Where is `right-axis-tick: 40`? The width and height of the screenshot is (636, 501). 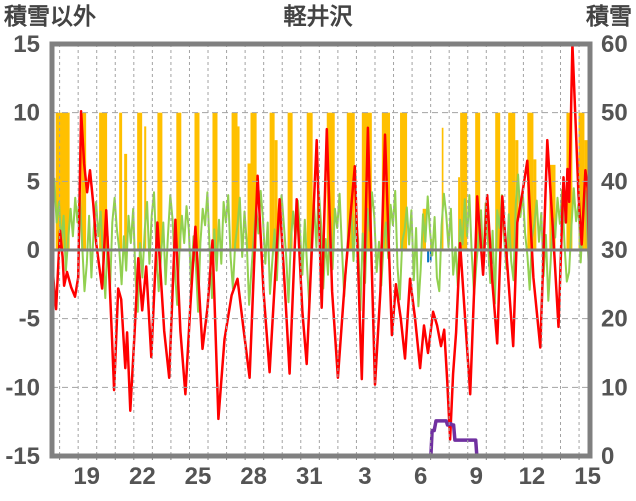 right-axis-tick: 40 is located at coordinates (614, 181).